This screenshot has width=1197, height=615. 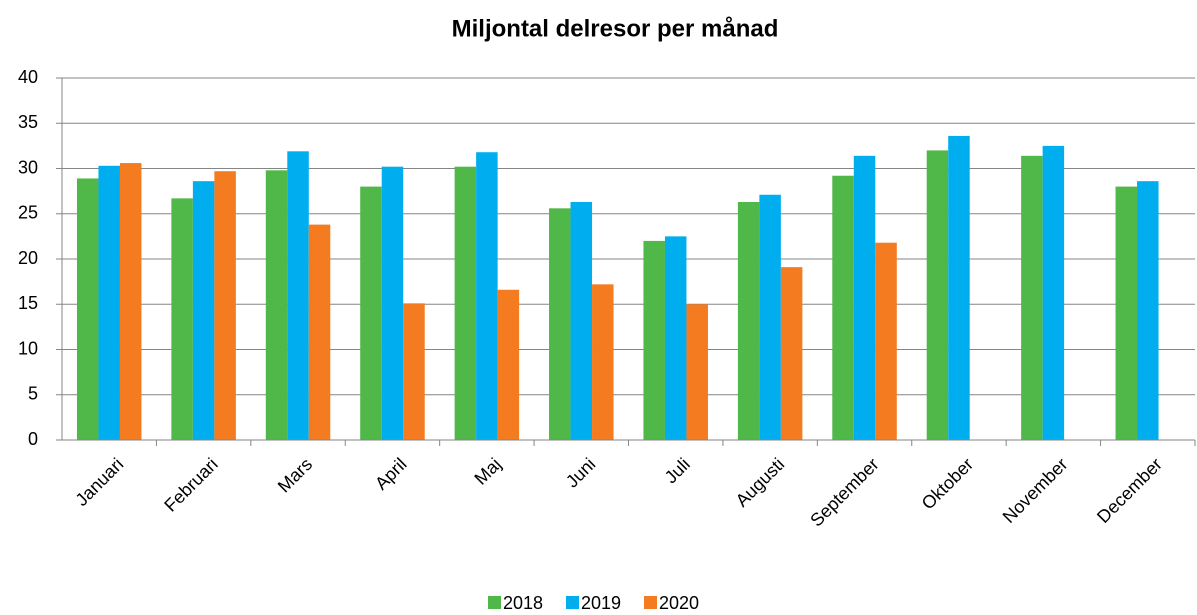 What do you see at coordinates (487, 471) in the screenshot?
I see `x-tick-label: Maj` at bounding box center [487, 471].